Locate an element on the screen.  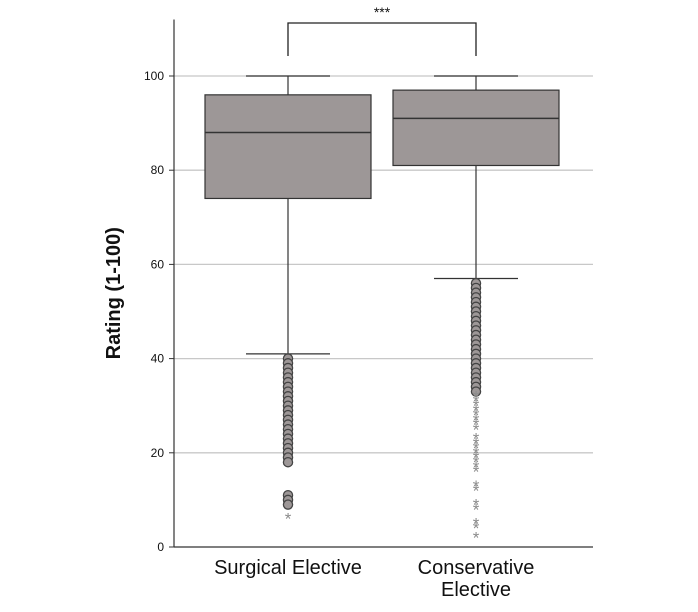
significance-line is located at coordinates (382, 39).